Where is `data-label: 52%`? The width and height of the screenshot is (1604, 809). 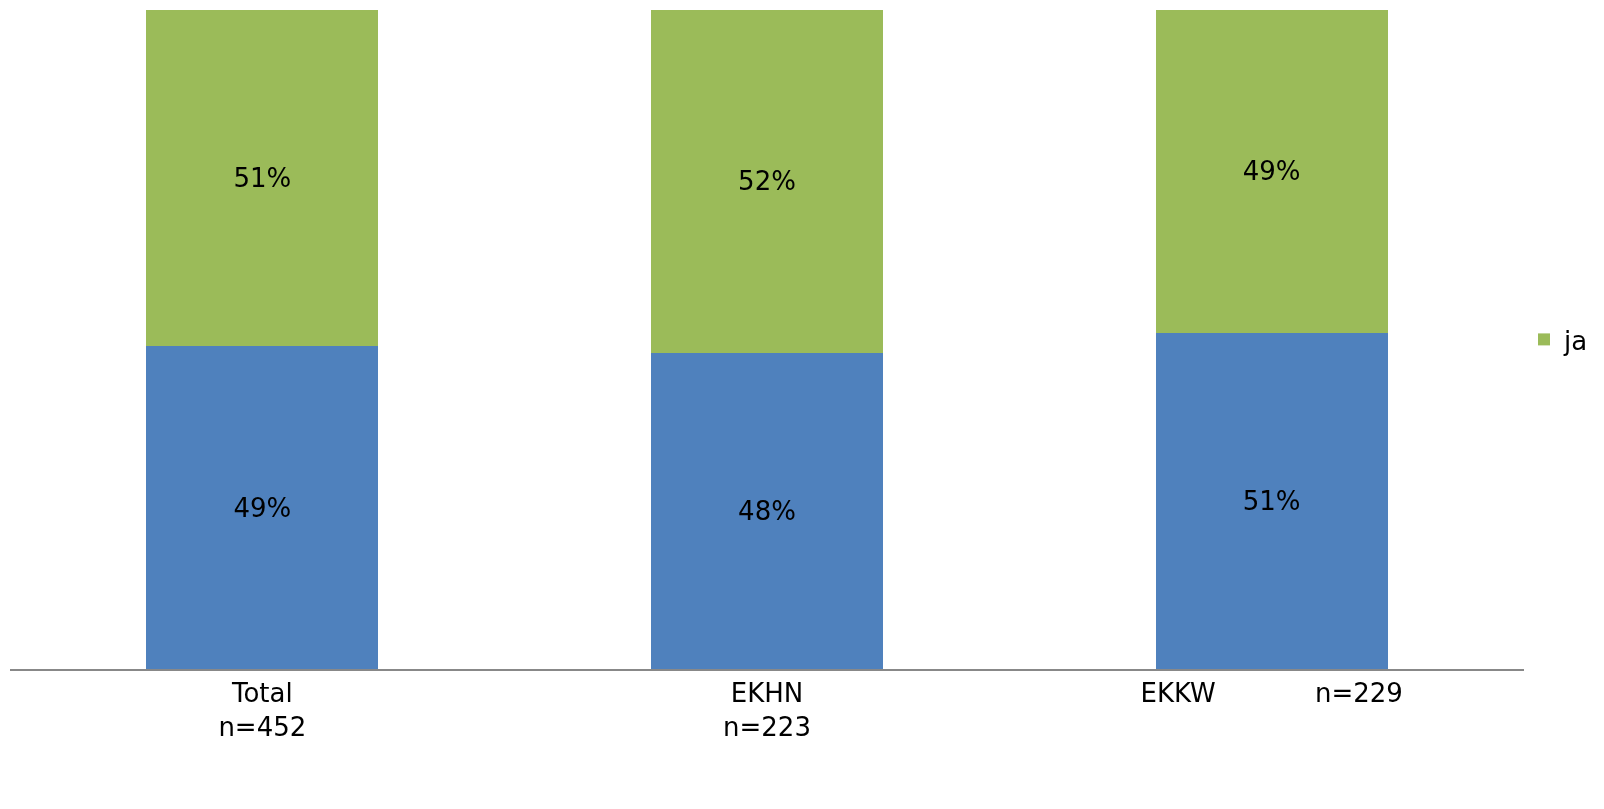 data-label: 52% is located at coordinates (767, 181).